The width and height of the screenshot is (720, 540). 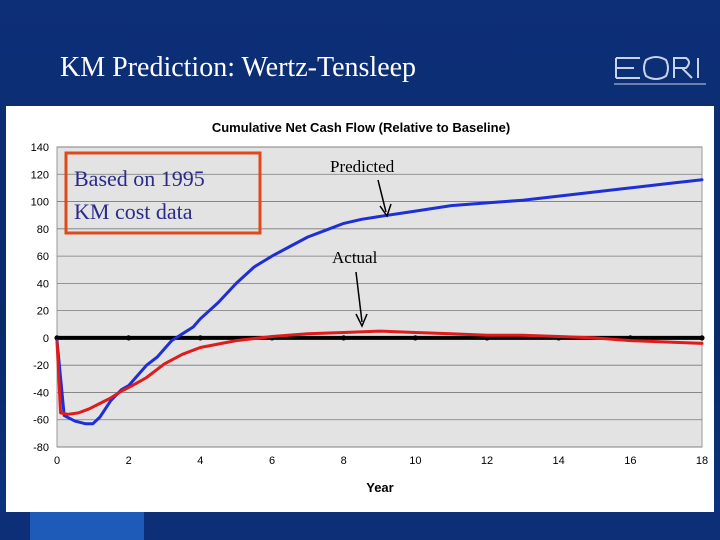 I want to click on annotation-box, so click(x=163, y=193).